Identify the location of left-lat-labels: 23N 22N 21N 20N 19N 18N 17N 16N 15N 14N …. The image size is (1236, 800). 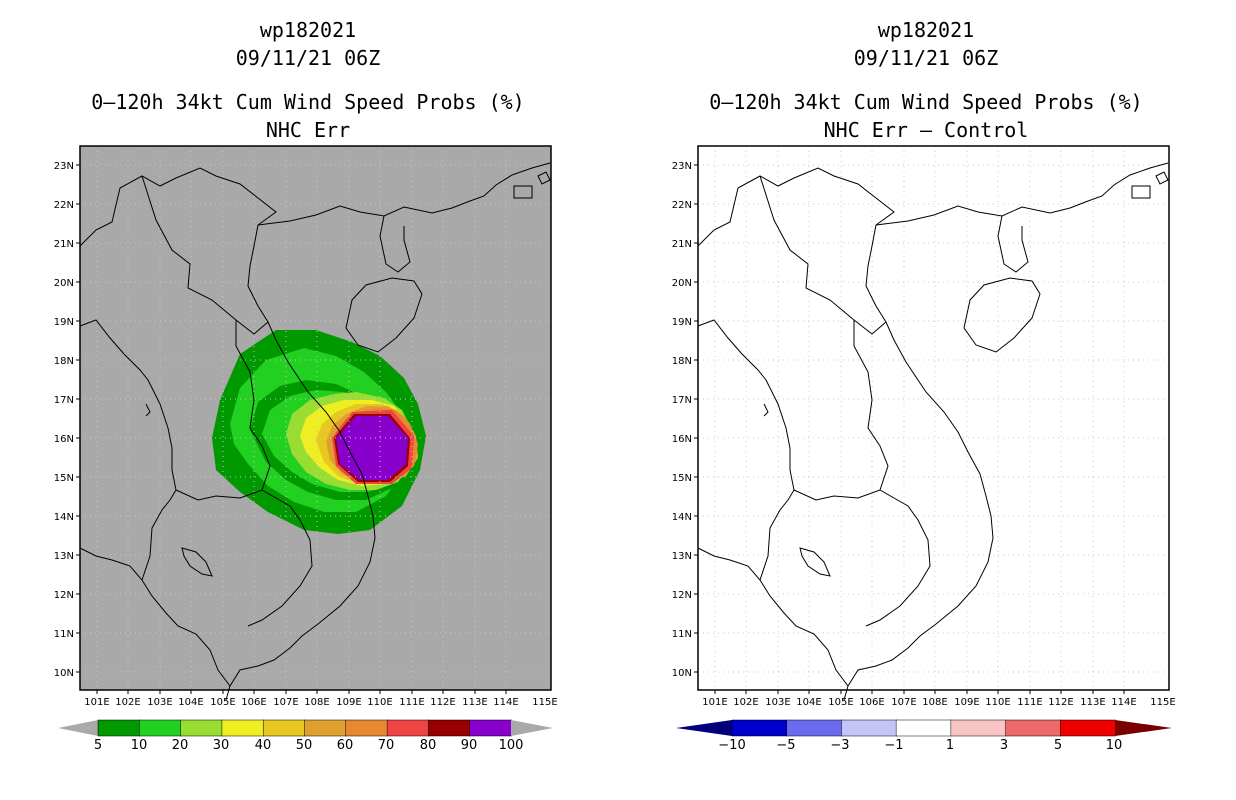
(64, 420).